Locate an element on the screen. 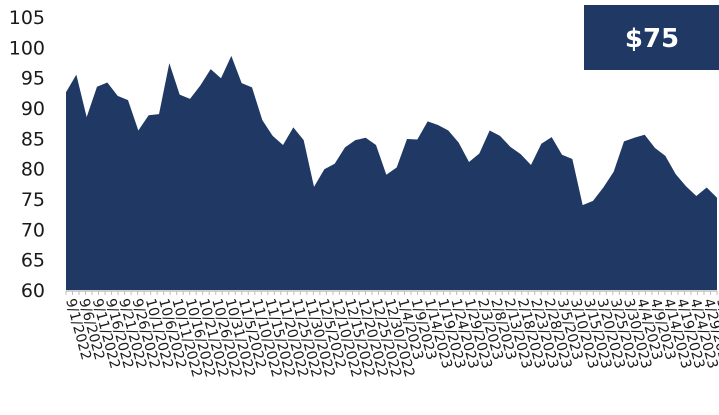  y-tick-label: 65 is located at coordinates (33, 261).